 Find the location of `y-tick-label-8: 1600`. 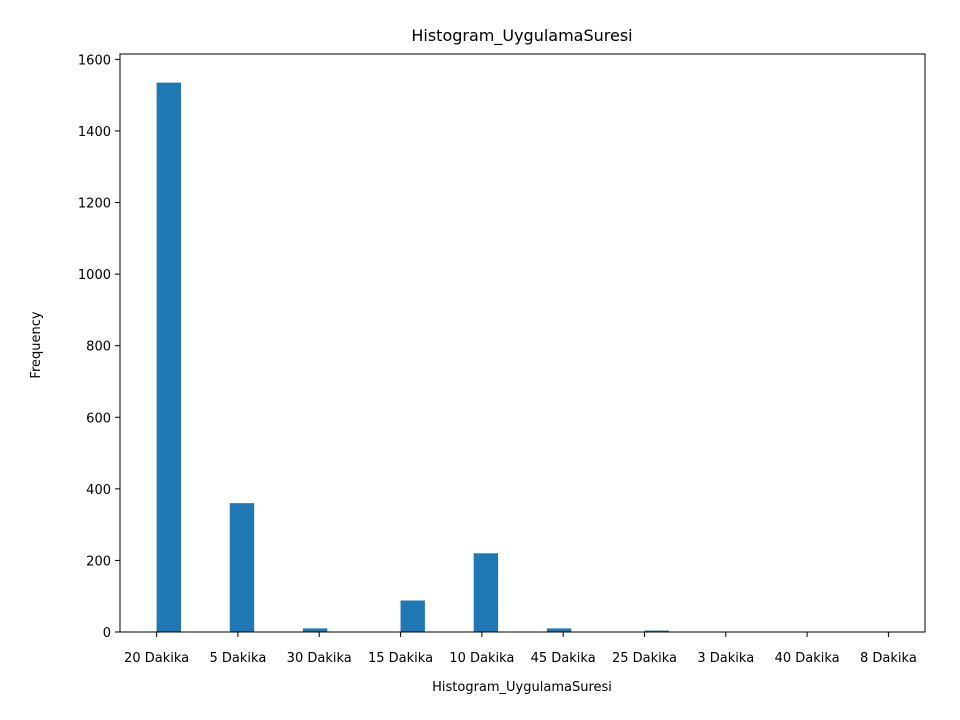

y-tick-label-8: 1600 is located at coordinates (94, 60).